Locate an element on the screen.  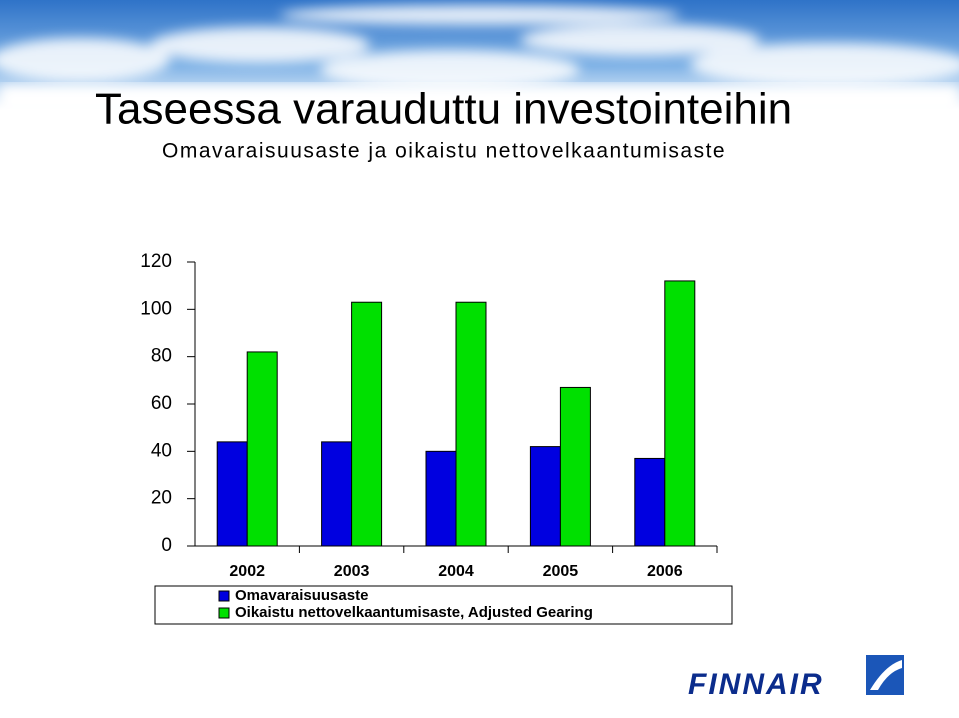
x-tick-label: 2005 is located at coordinates (561, 571).